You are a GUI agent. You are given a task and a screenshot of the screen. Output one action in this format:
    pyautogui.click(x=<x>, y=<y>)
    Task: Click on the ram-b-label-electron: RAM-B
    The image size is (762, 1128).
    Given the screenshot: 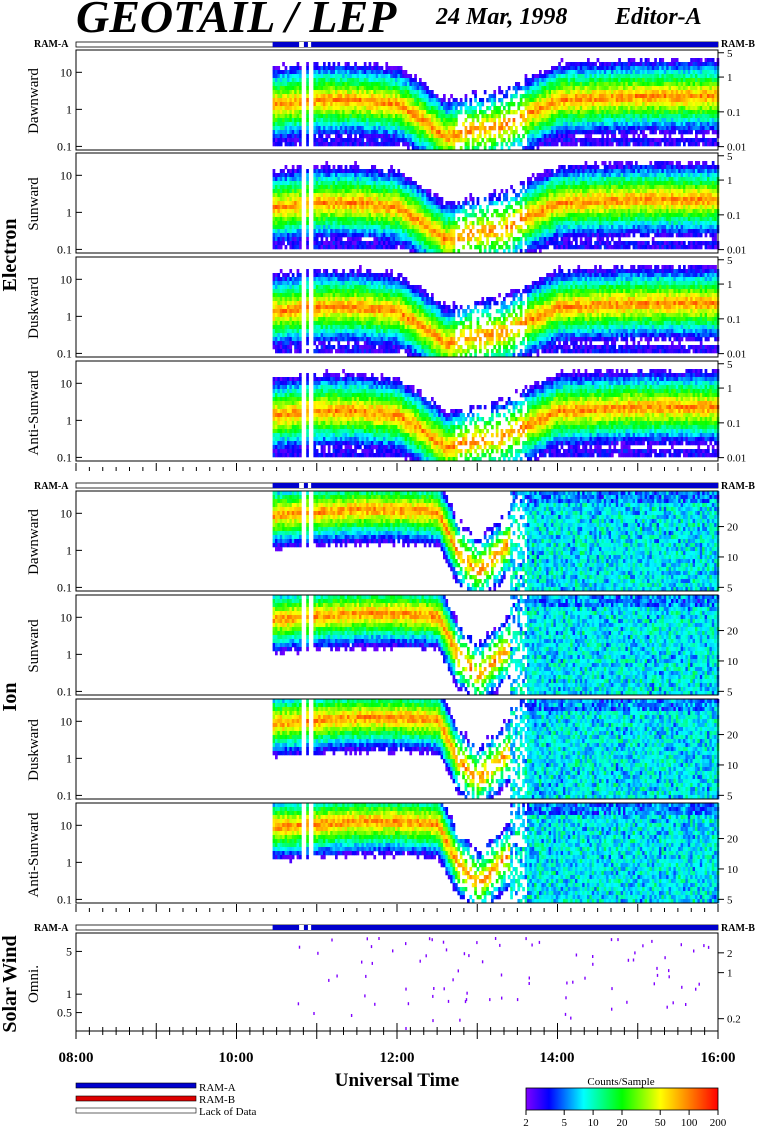 What is the action you would take?
    pyautogui.click(x=738, y=44)
    